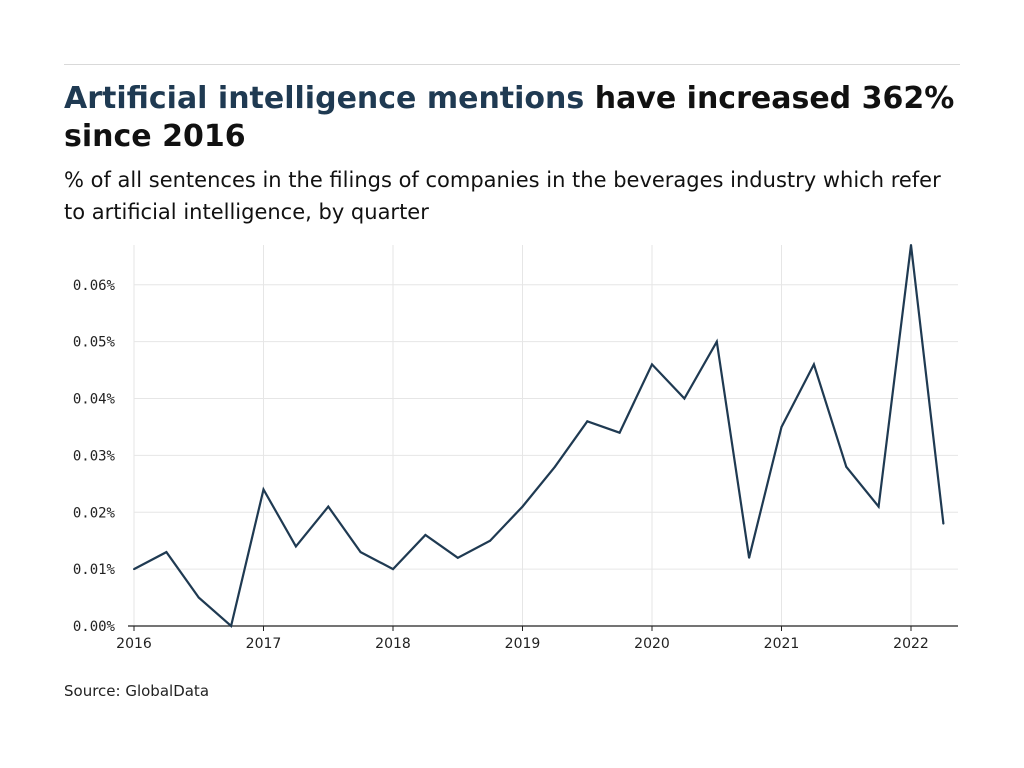  What do you see at coordinates (94, 456) in the screenshot?
I see `y-tick-label: 0.03%` at bounding box center [94, 456].